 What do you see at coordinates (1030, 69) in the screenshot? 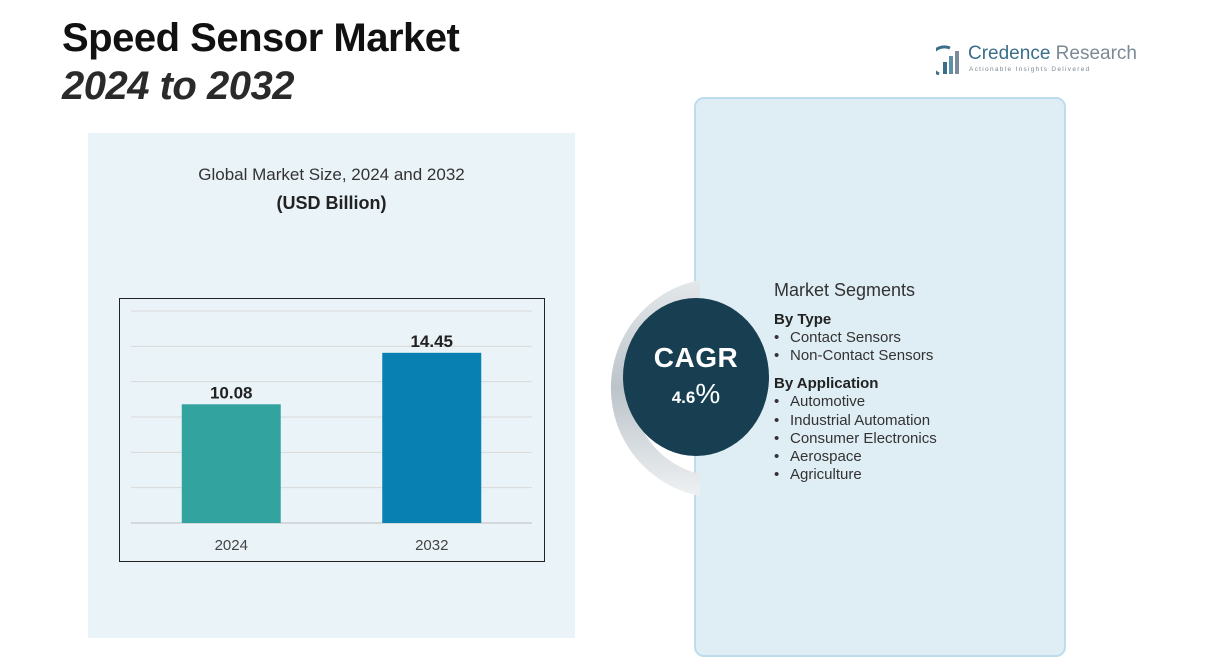
I see `logo-tagline: Actionable Insights Delivered` at bounding box center [1030, 69].